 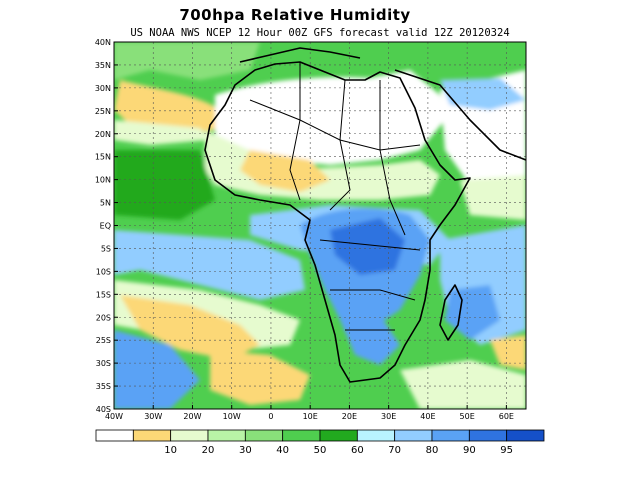 I want to click on colorbar-label: 50, so click(x=320, y=450).